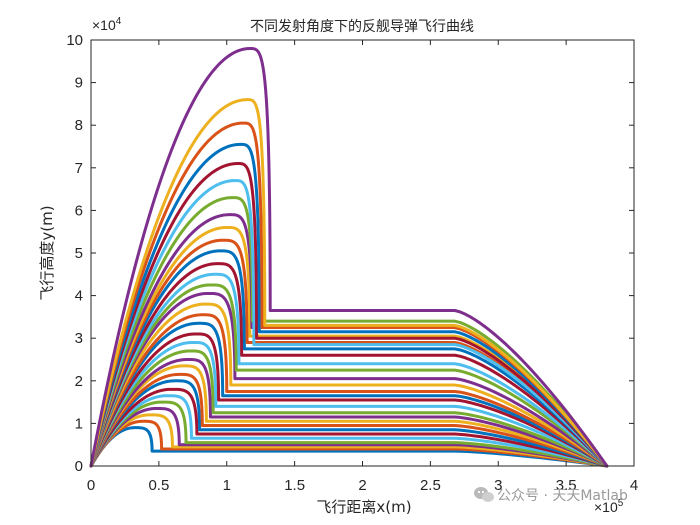  What do you see at coordinates (79, 83) in the screenshot?
I see `y-tick-label: 9` at bounding box center [79, 83].